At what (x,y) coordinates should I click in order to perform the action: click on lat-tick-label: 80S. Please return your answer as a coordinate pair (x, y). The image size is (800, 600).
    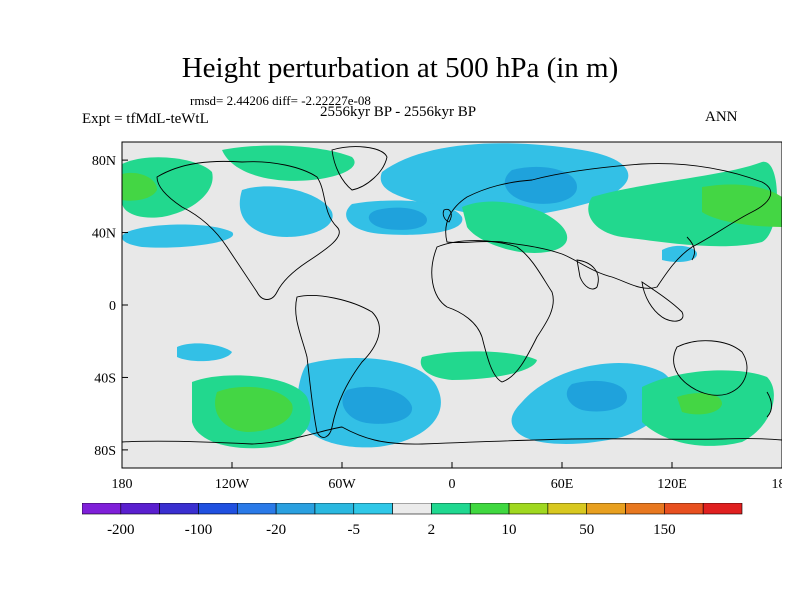
    Looking at the image, I should click on (105, 451).